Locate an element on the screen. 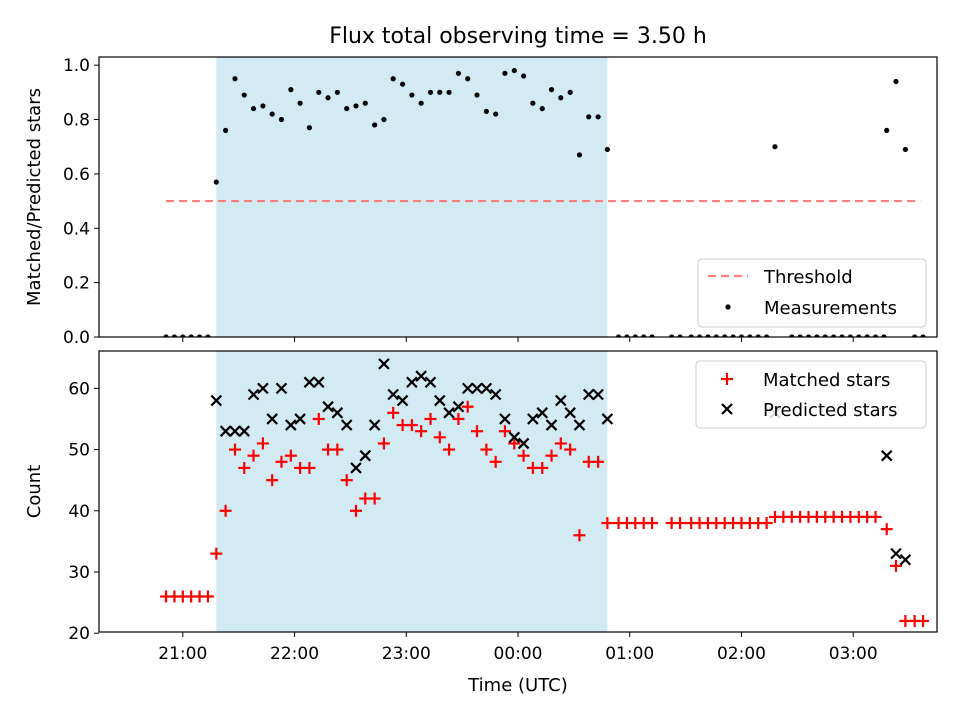 Image resolution: width=960 pixels, height=725 pixels. y-tick-label: 0.0 is located at coordinates (76, 338).